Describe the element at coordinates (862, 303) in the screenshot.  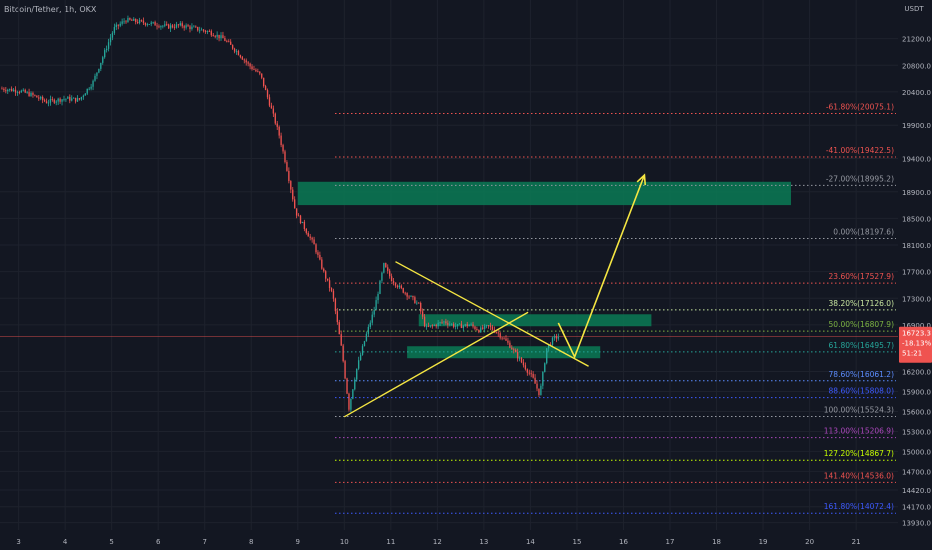
I see `fib-level-label: 38.20%(17126.0)` at that location.